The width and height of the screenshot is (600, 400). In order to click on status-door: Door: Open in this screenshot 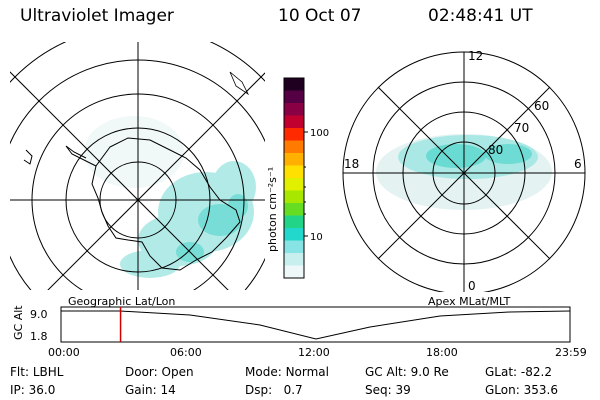, I will do `click(159, 372)`.